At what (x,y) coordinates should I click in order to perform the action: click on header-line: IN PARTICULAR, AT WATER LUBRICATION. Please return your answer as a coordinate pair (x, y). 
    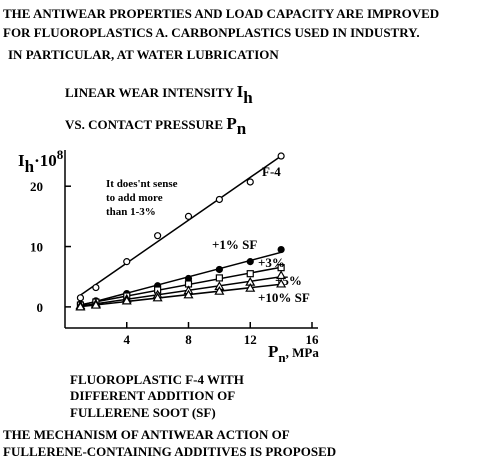
    Looking at the image, I should click on (143, 54).